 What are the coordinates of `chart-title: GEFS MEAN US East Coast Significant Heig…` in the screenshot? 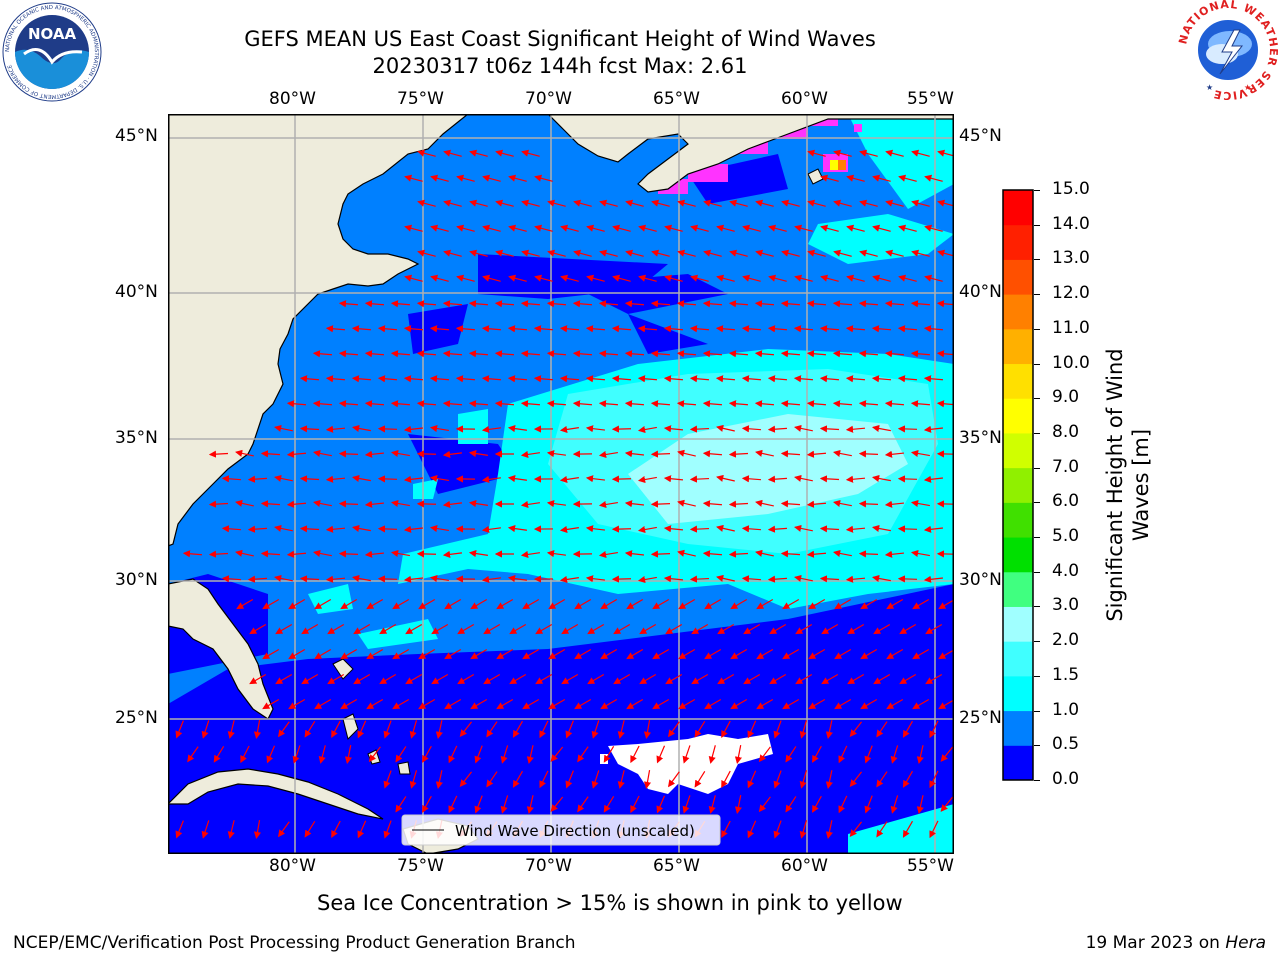 It's located at (560, 39).